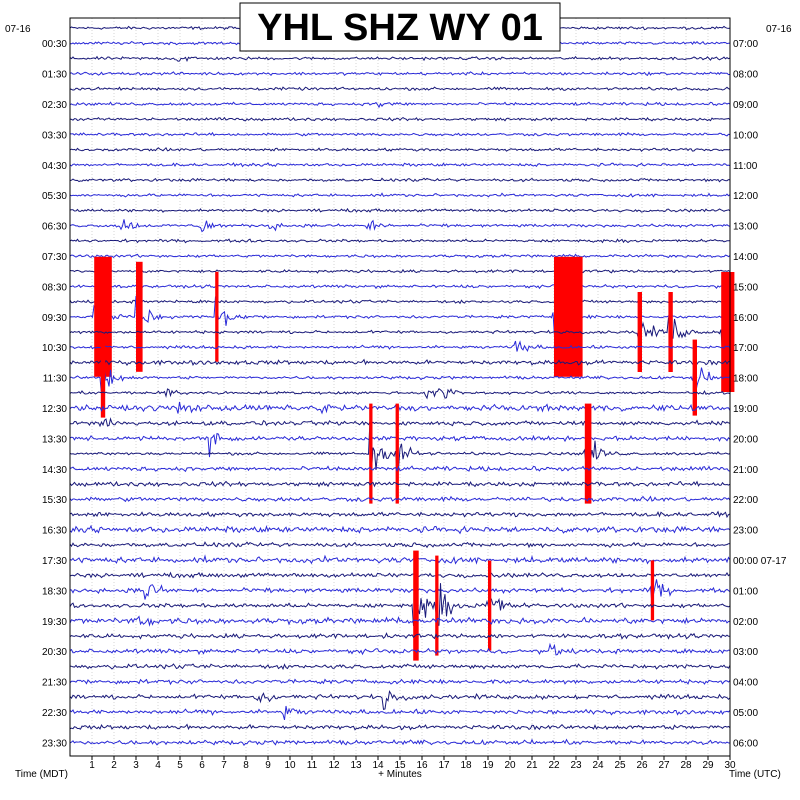 The image size is (800, 800). What do you see at coordinates (268, 765) in the screenshot?
I see `x-tick-label: 9` at bounding box center [268, 765].